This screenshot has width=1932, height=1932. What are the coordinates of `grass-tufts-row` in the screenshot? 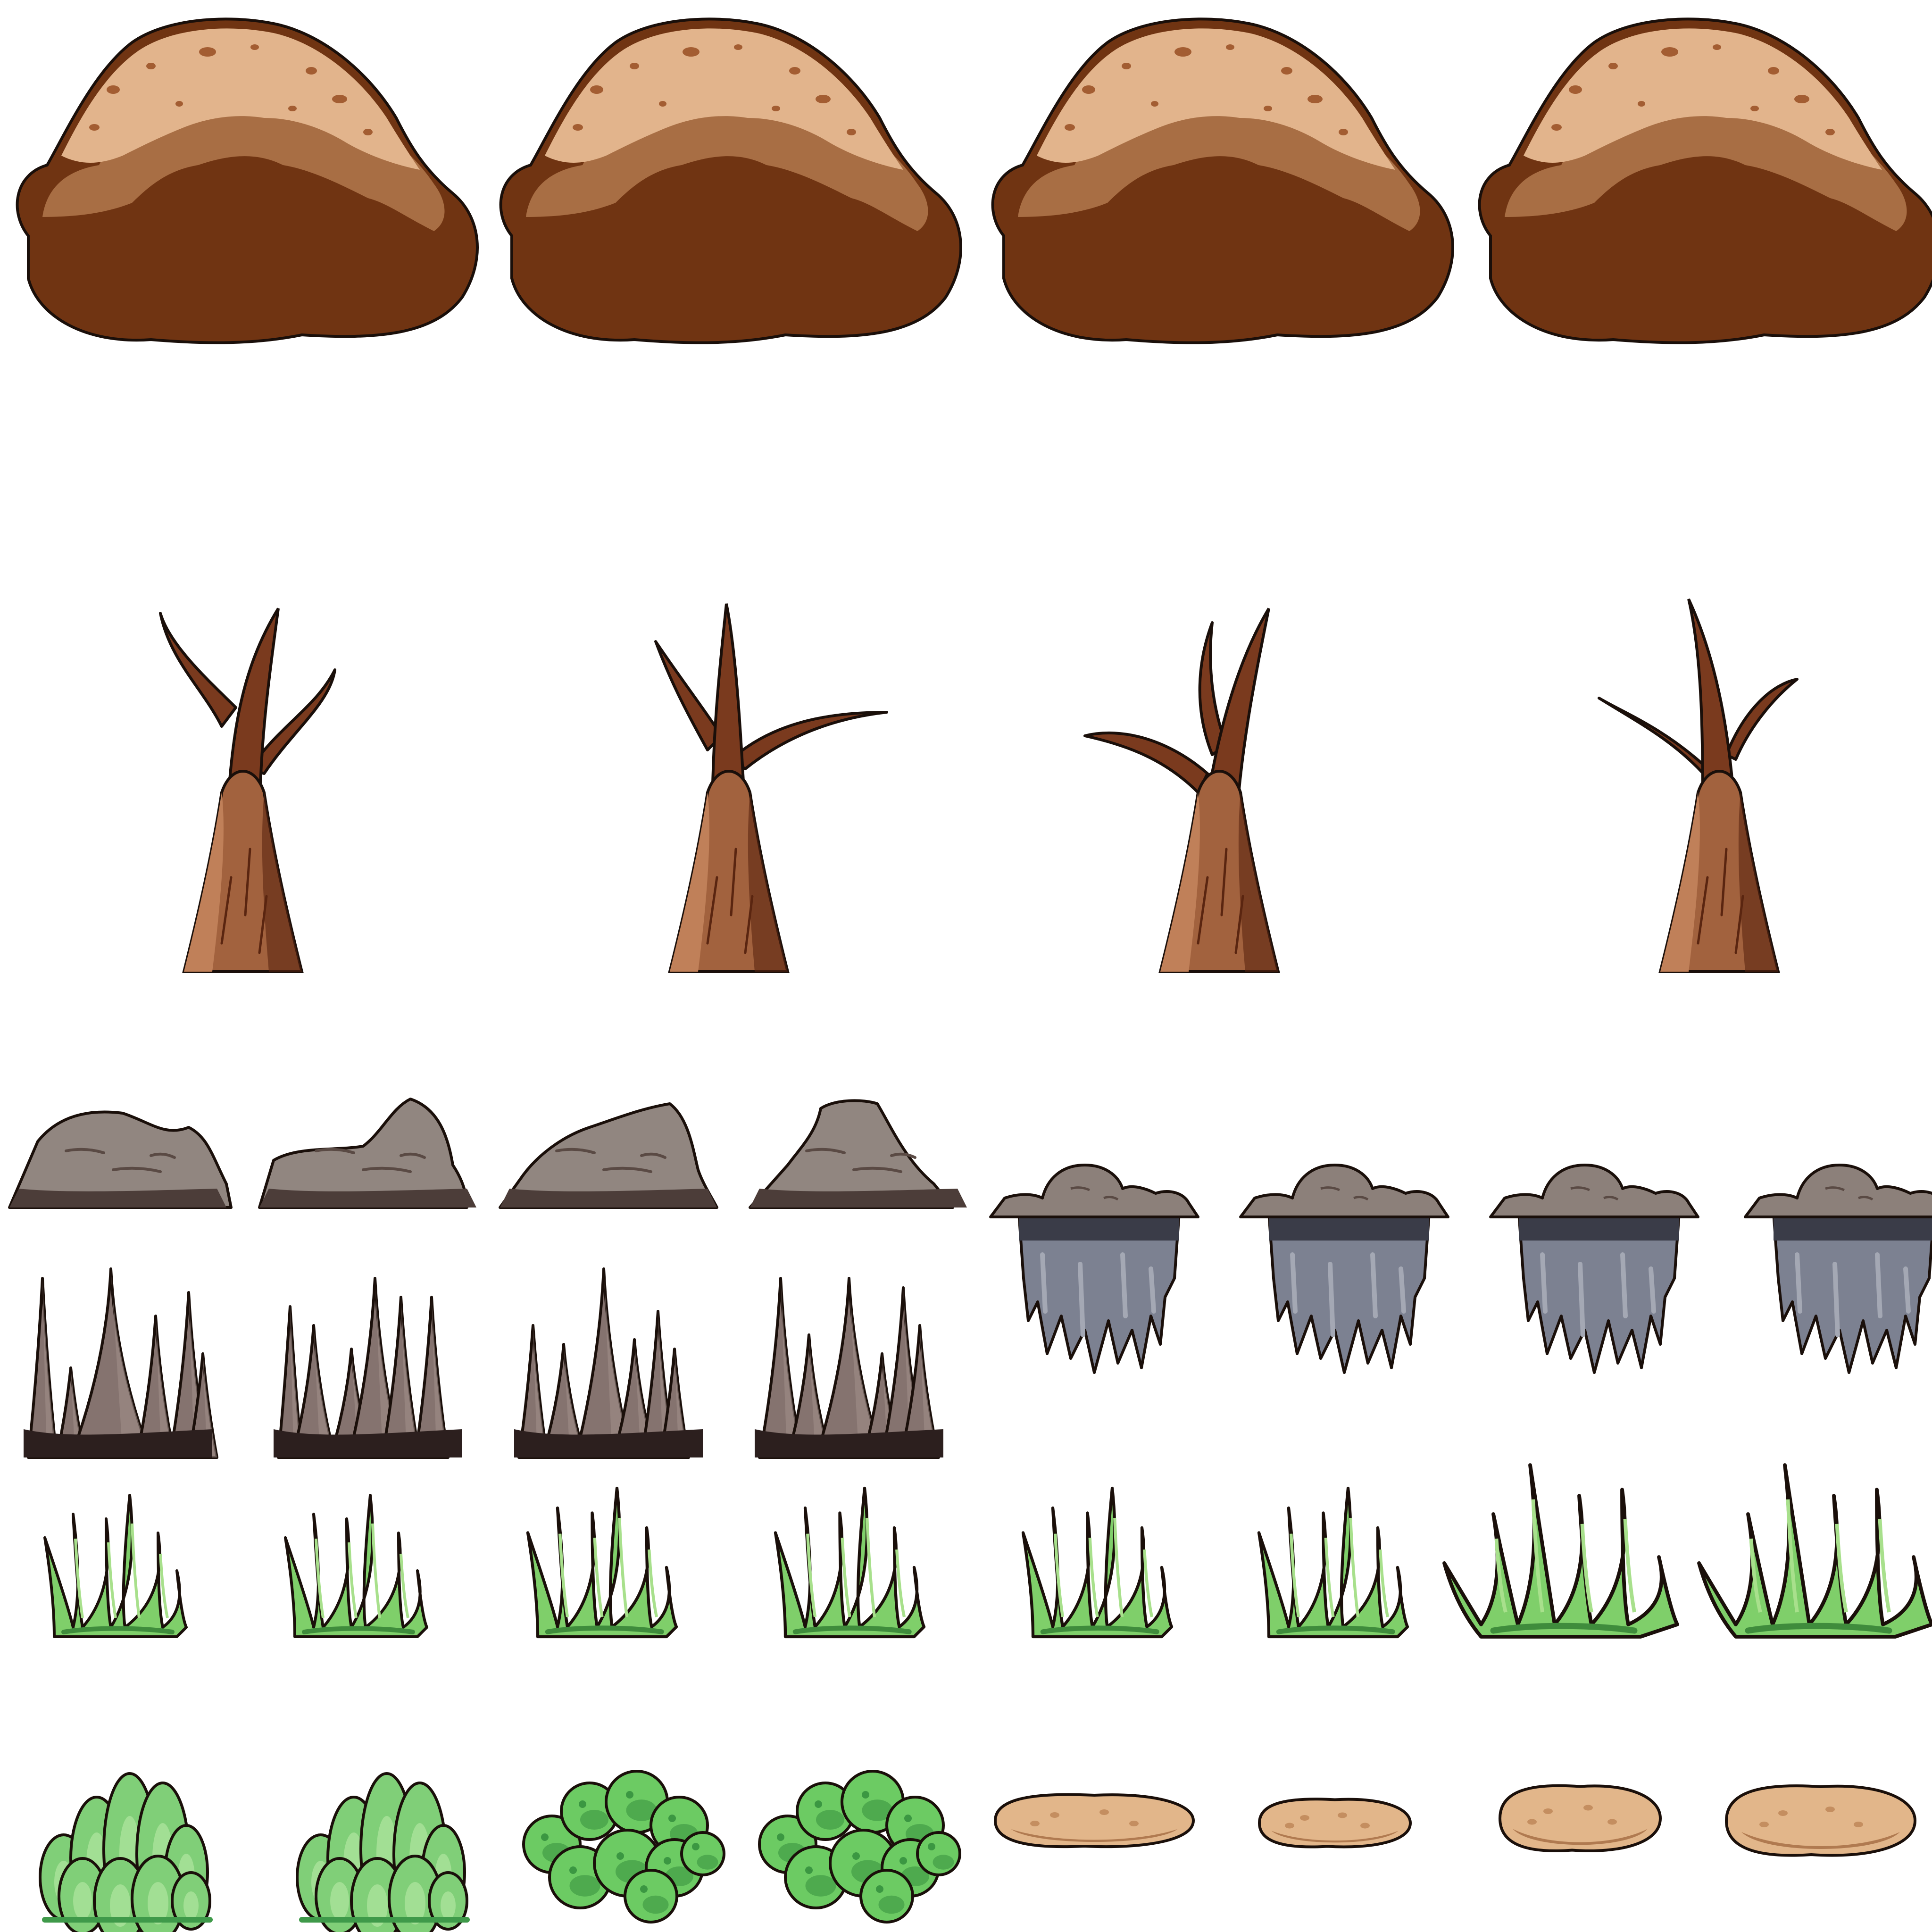 It's located at (988, 1551).